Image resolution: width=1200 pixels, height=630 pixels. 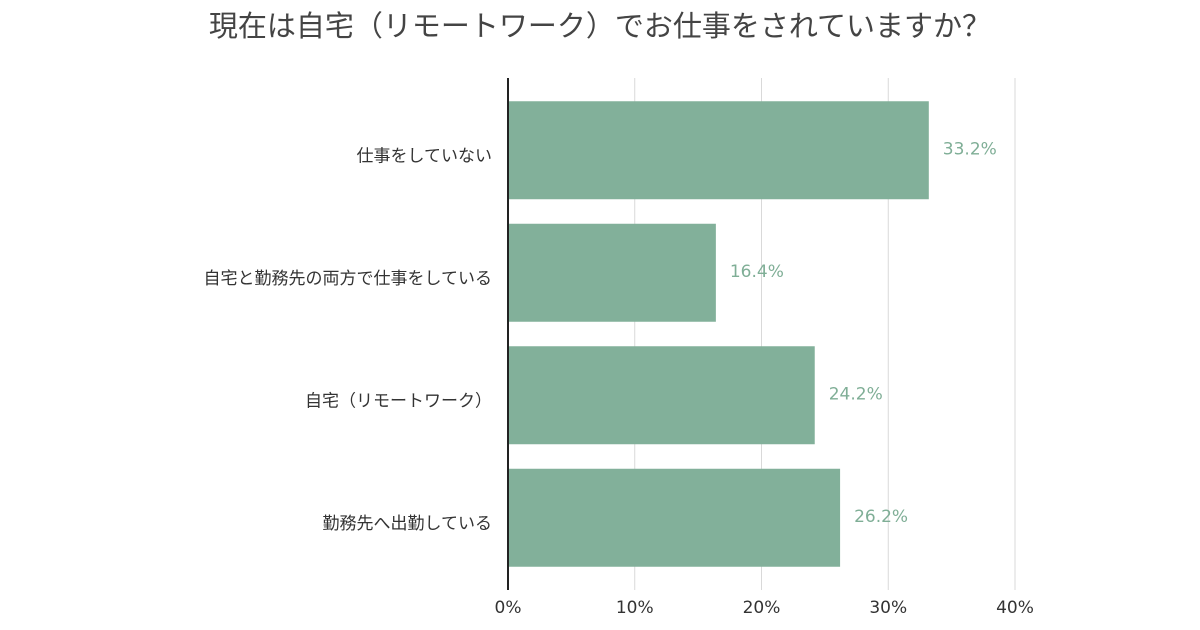 I want to click on y-tick-label: 自宅（リモートワーク）, so click(x=398, y=401).